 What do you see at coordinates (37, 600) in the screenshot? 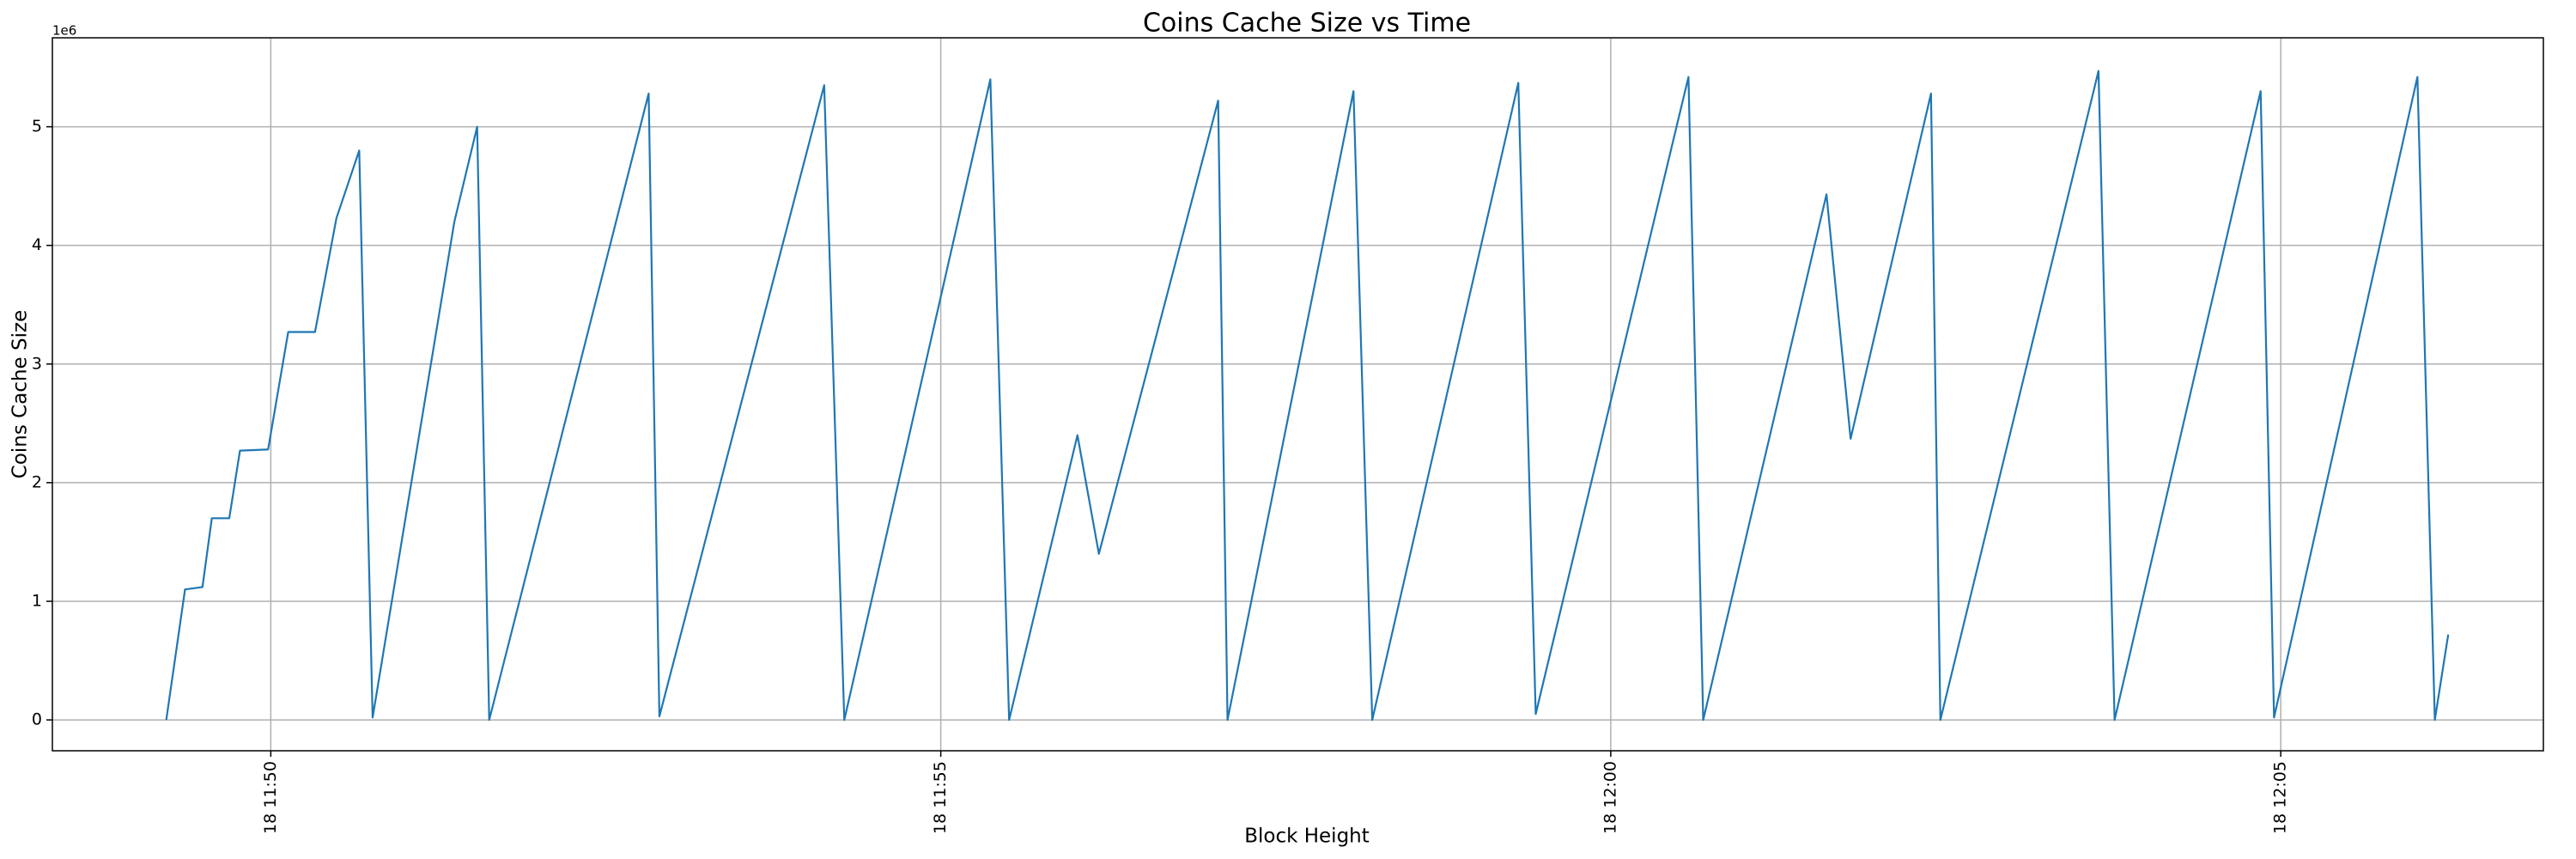
I see `y-tick-label: 1` at bounding box center [37, 600].